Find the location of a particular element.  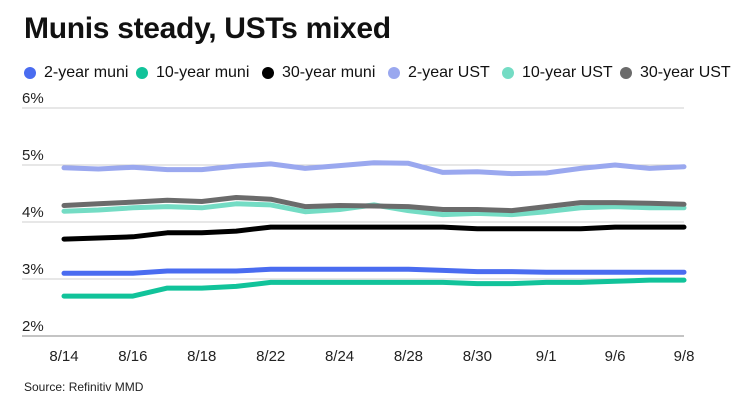

x-tick-label: 8/16 is located at coordinates (132, 356).